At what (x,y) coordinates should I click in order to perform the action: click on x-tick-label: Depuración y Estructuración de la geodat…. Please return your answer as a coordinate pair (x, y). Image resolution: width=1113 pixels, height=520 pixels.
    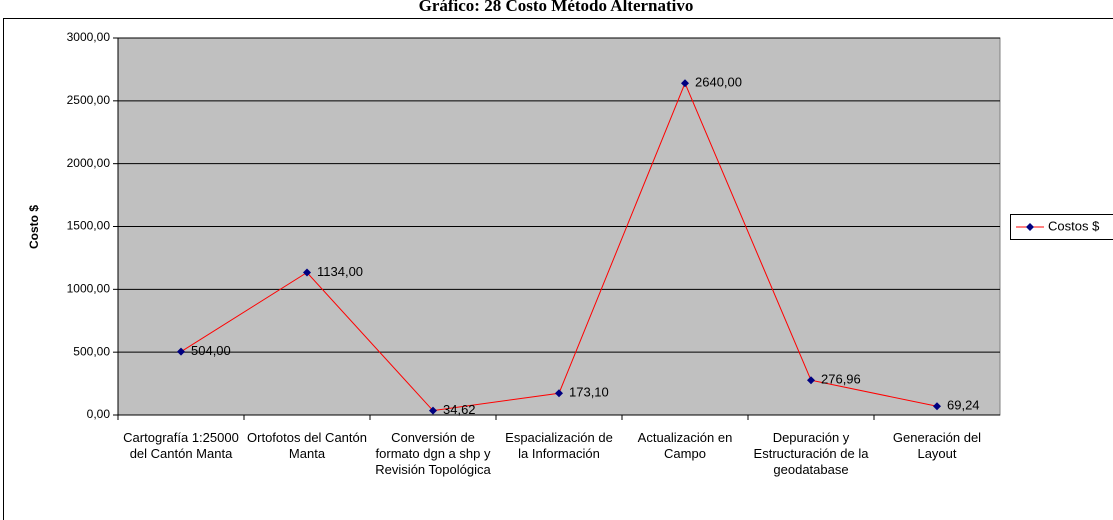
    Looking at the image, I should click on (811, 453).